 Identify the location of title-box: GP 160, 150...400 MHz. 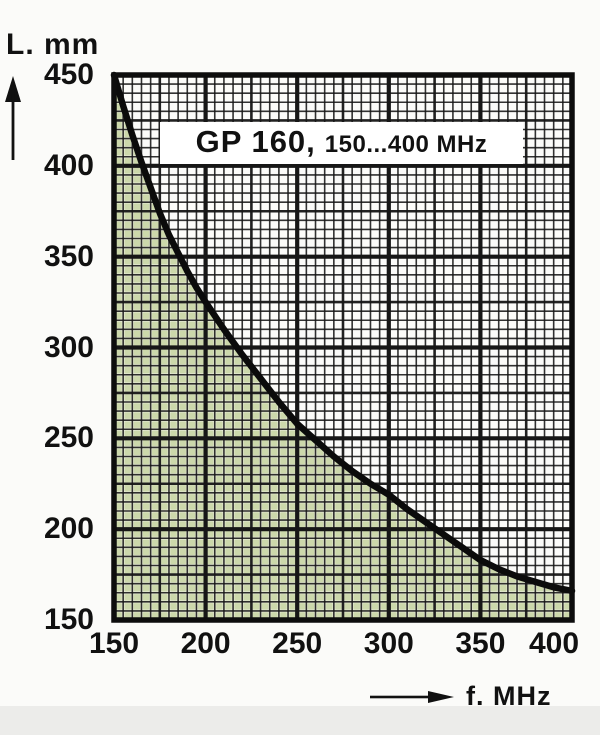
(341, 143).